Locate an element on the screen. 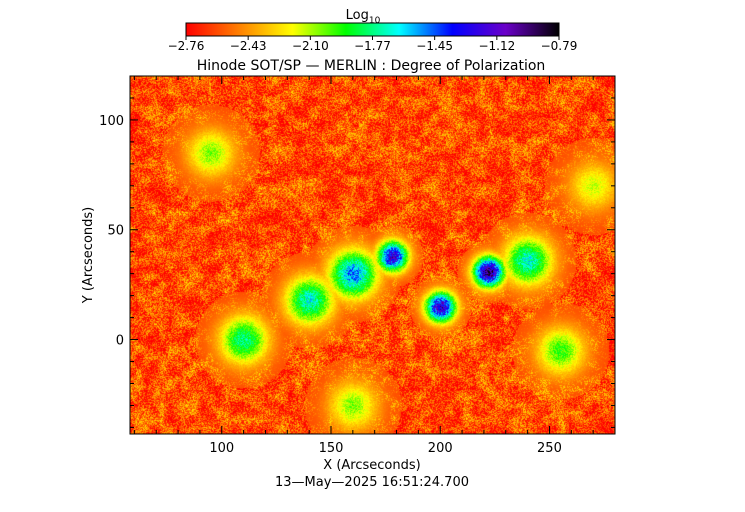 This screenshot has height=512, width=745. colorbar-tick-label: −1.45 is located at coordinates (434, 46).